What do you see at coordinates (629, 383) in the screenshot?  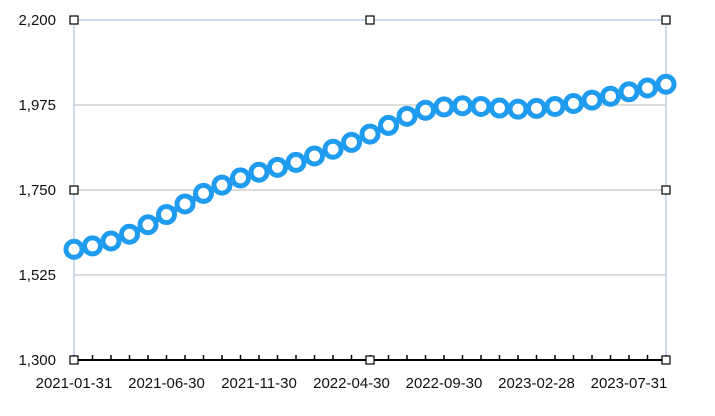 I see `x-tick-label-6: 2023-07-31` at bounding box center [629, 383].